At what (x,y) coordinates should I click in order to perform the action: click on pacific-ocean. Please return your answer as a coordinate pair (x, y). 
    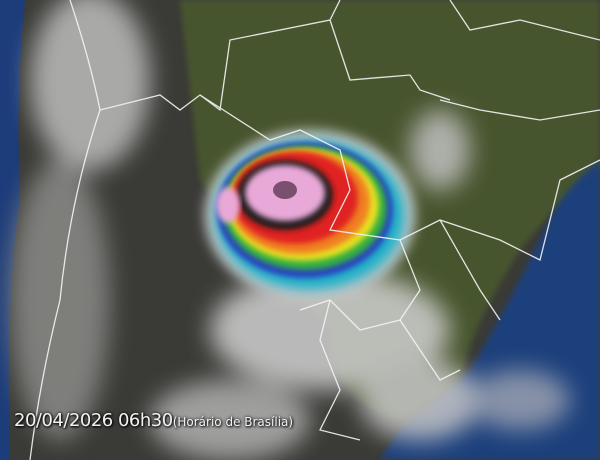
    Looking at the image, I should click on (12, 230).